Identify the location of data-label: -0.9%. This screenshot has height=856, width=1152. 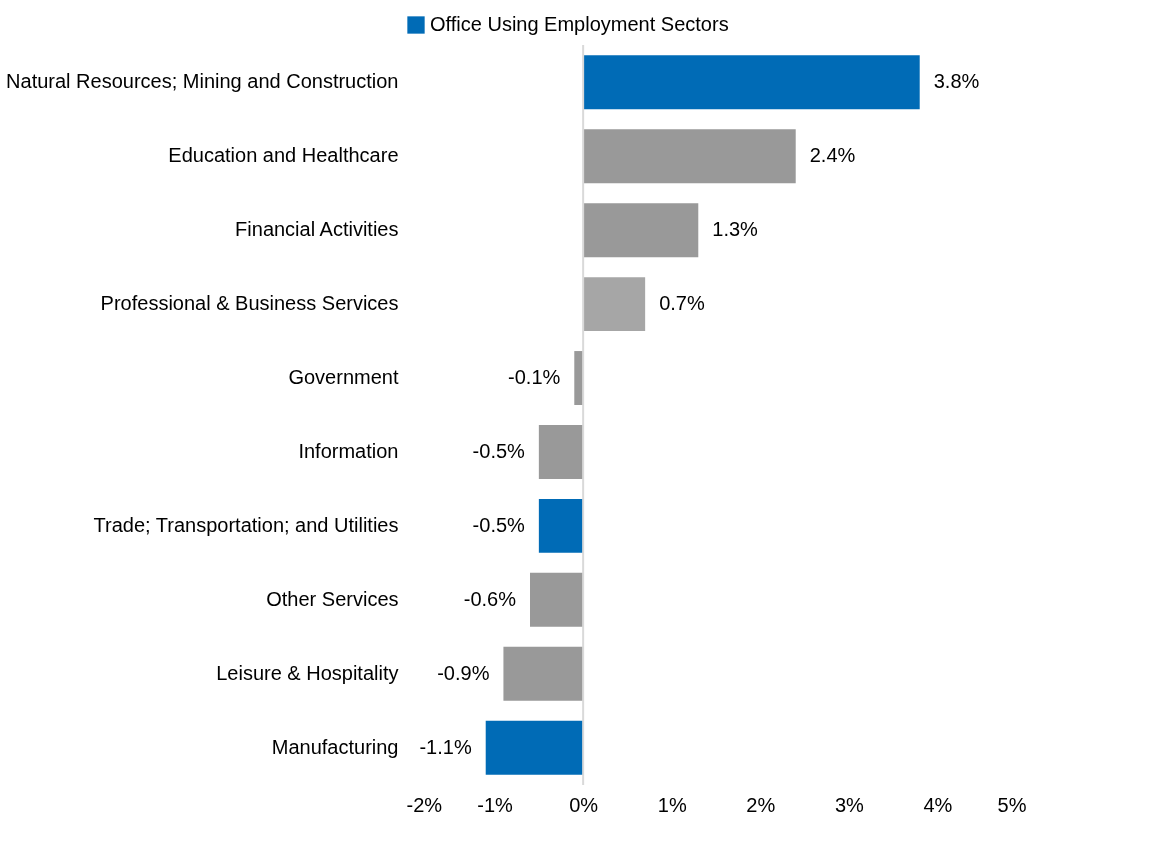
(463, 672).